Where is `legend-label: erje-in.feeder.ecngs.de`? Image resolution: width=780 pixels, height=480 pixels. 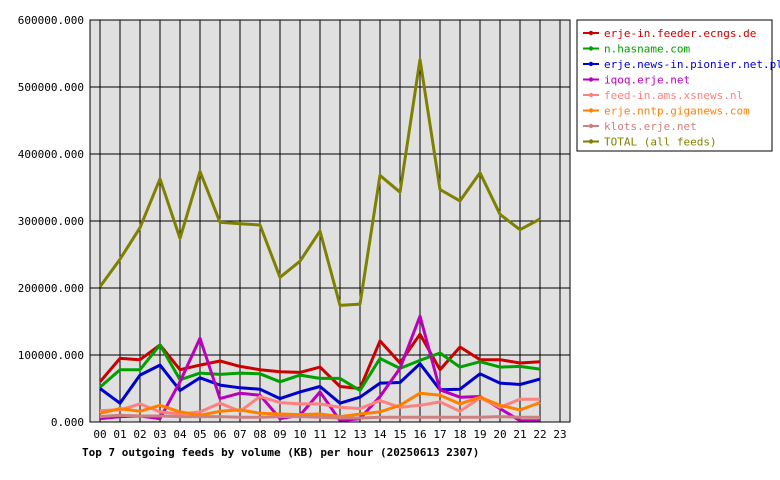
legend-label: erje-in.feeder.ecngs.de is located at coordinates (680, 33).